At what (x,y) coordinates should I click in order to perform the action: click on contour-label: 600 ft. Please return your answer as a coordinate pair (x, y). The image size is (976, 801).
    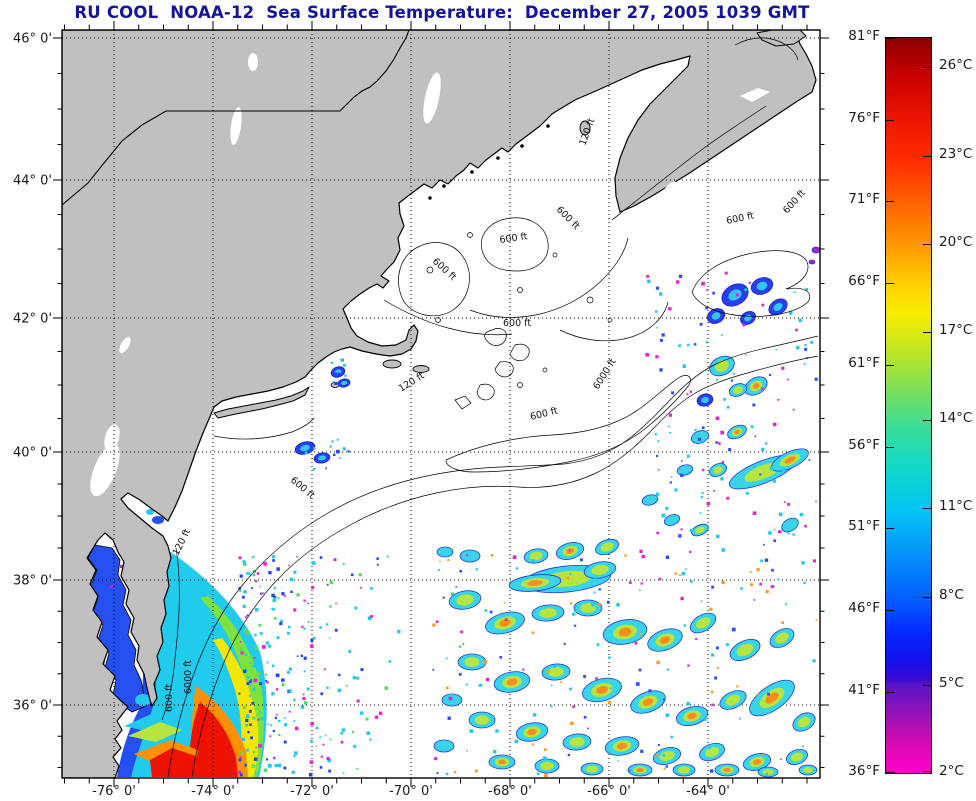
    Looking at the image, I should click on (169, 698).